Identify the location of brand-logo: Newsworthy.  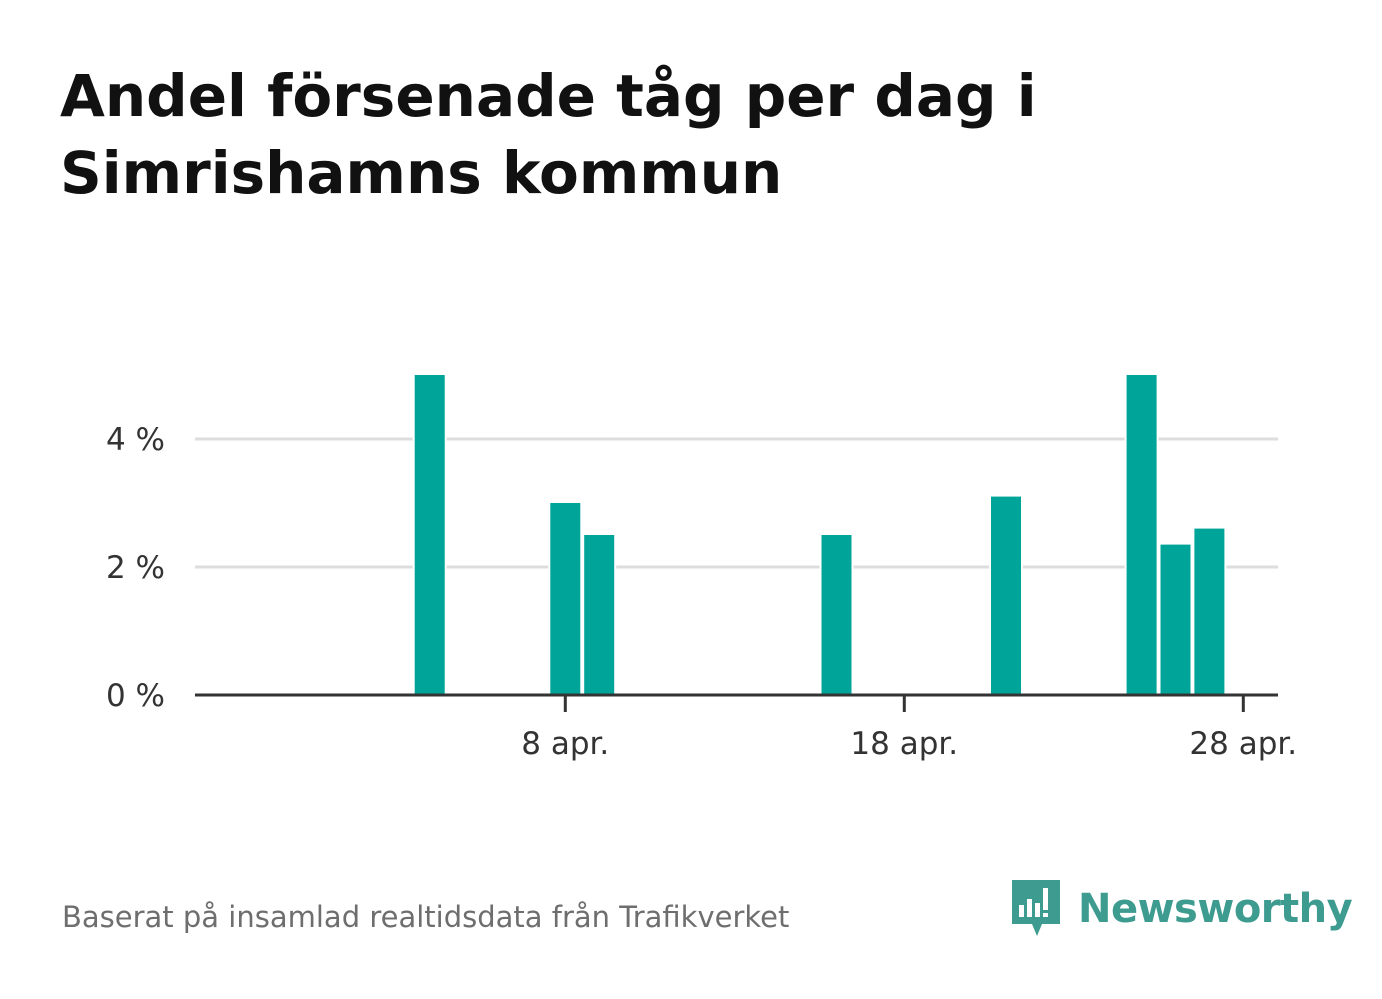
(1181, 909).